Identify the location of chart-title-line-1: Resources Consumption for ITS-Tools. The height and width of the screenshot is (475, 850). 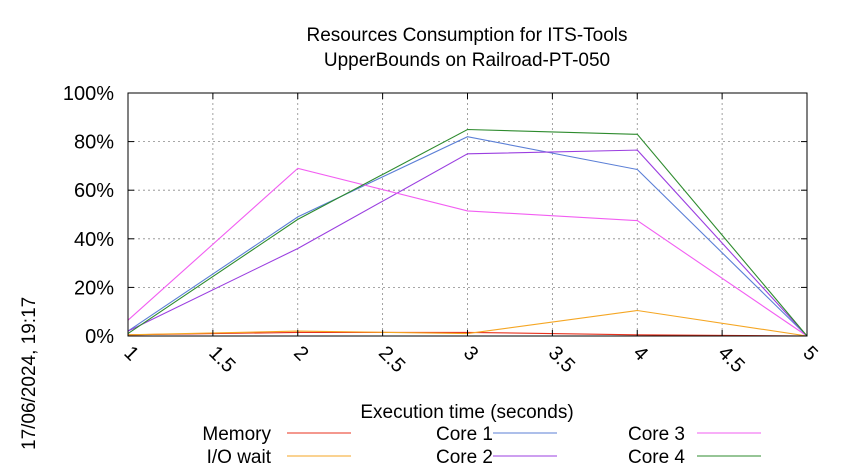
(466, 35).